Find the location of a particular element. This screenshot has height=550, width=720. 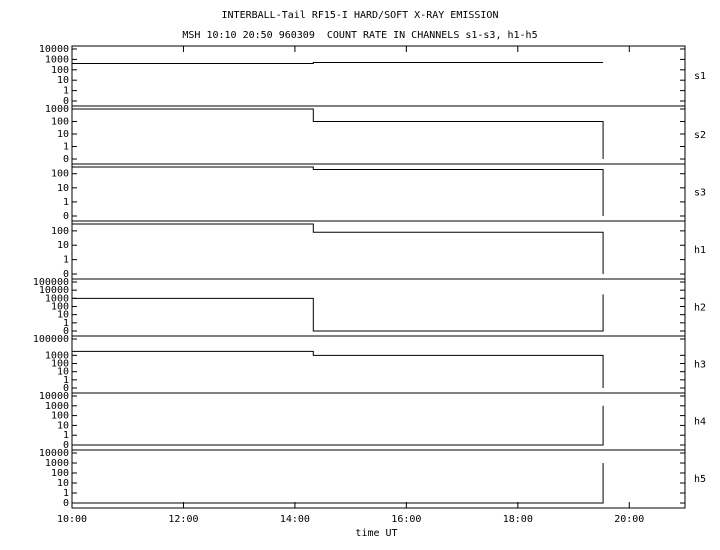

panel-label: h2 is located at coordinates (700, 308).